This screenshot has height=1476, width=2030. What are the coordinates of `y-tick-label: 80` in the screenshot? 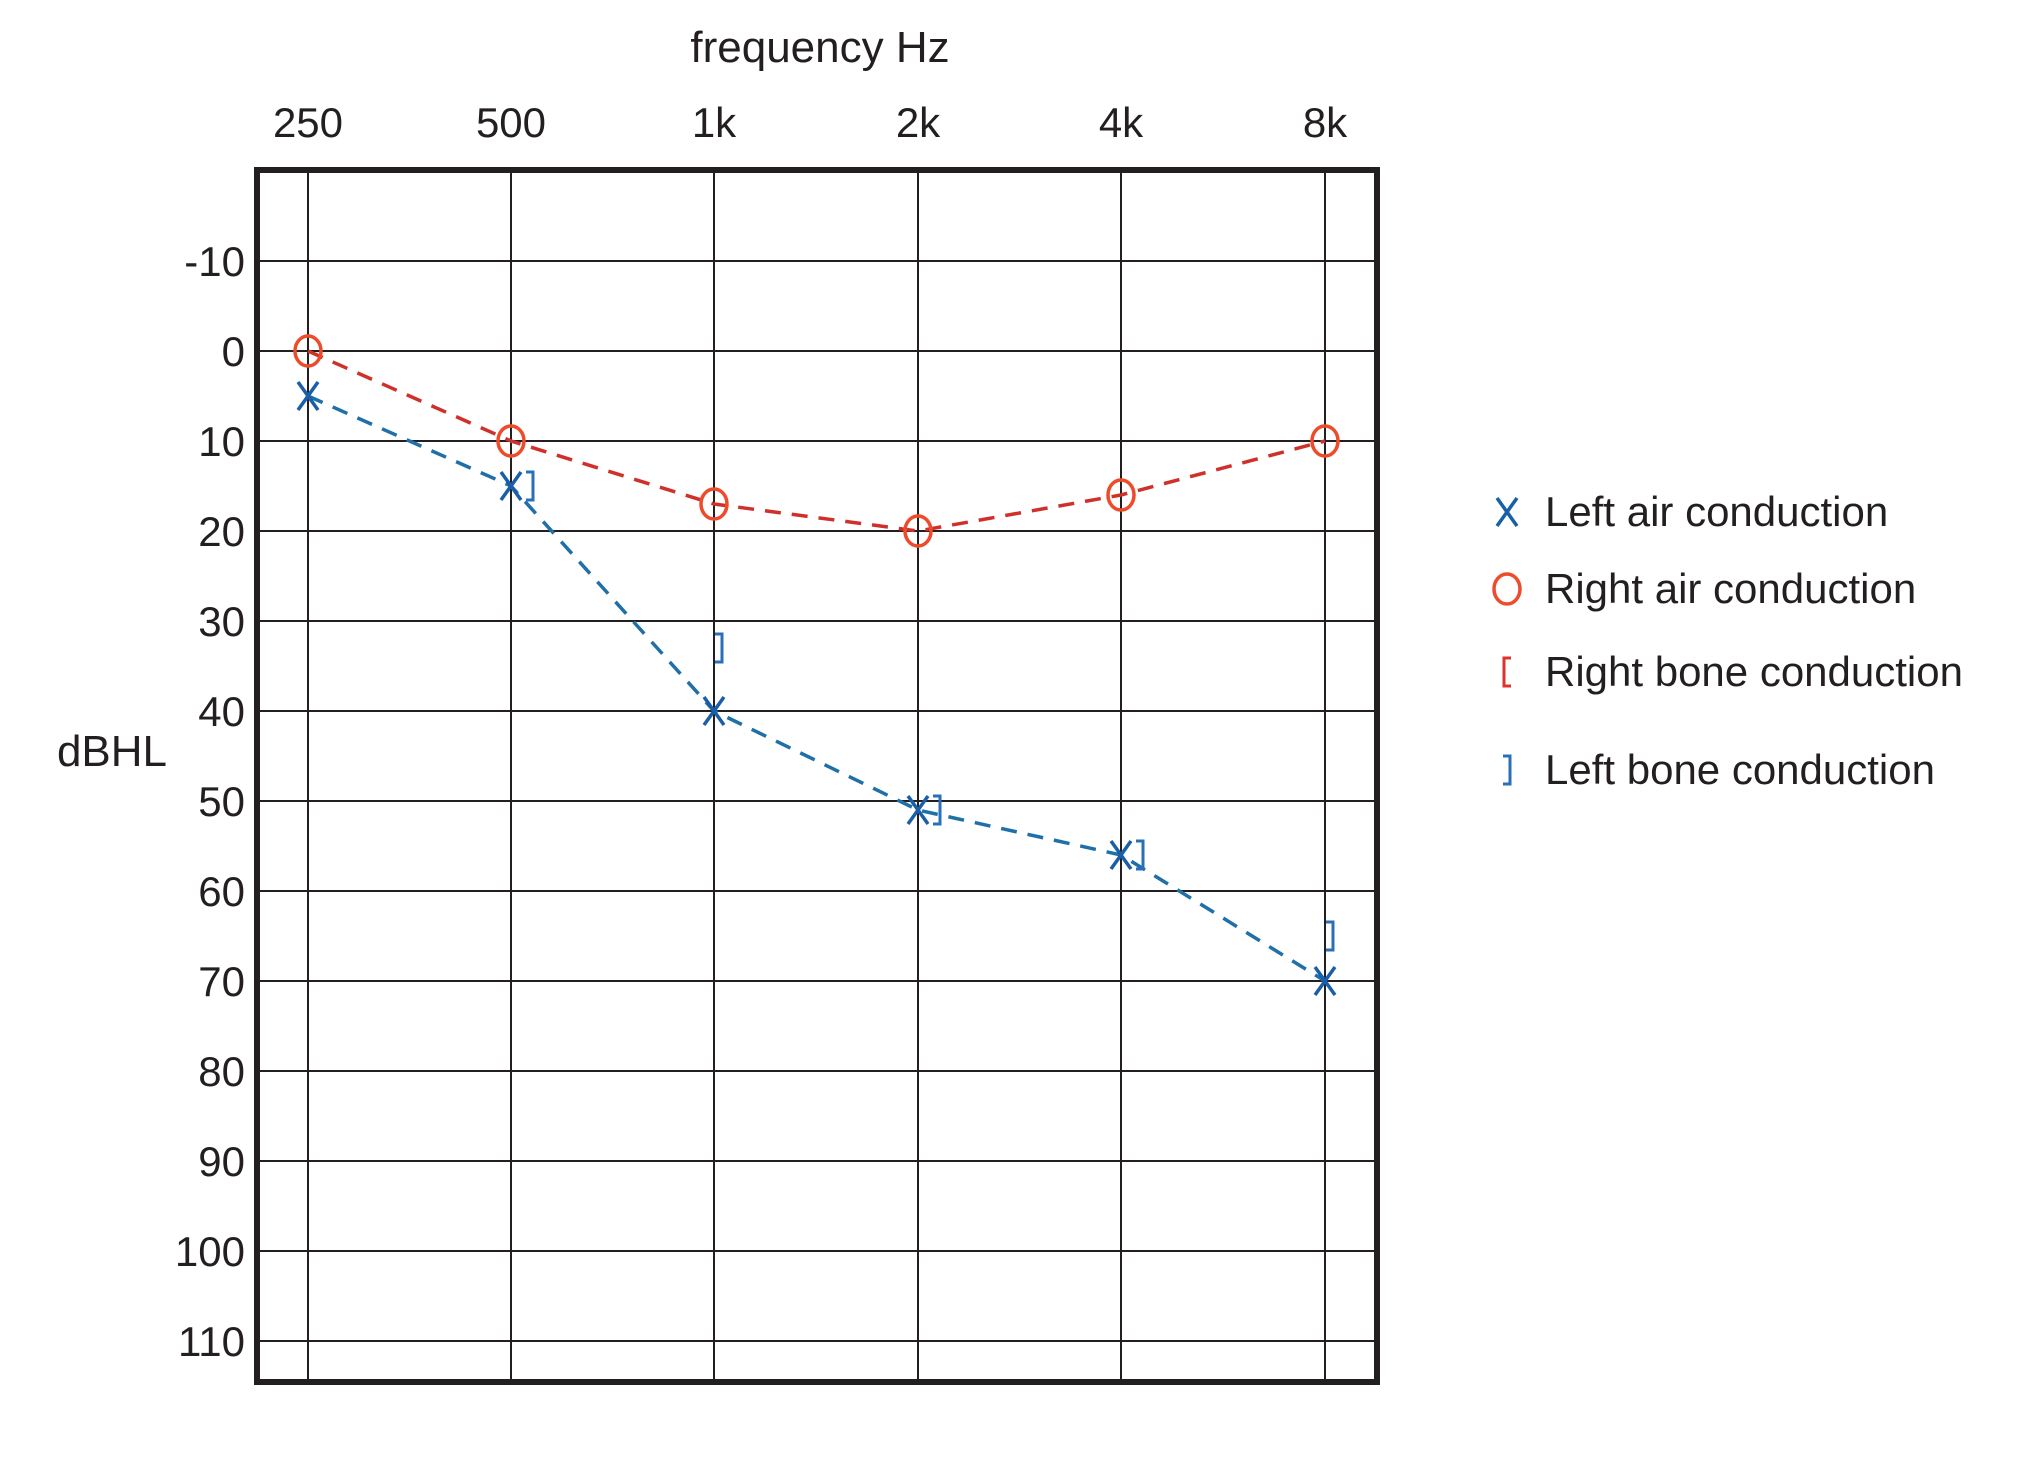 It's located at (221, 1071).